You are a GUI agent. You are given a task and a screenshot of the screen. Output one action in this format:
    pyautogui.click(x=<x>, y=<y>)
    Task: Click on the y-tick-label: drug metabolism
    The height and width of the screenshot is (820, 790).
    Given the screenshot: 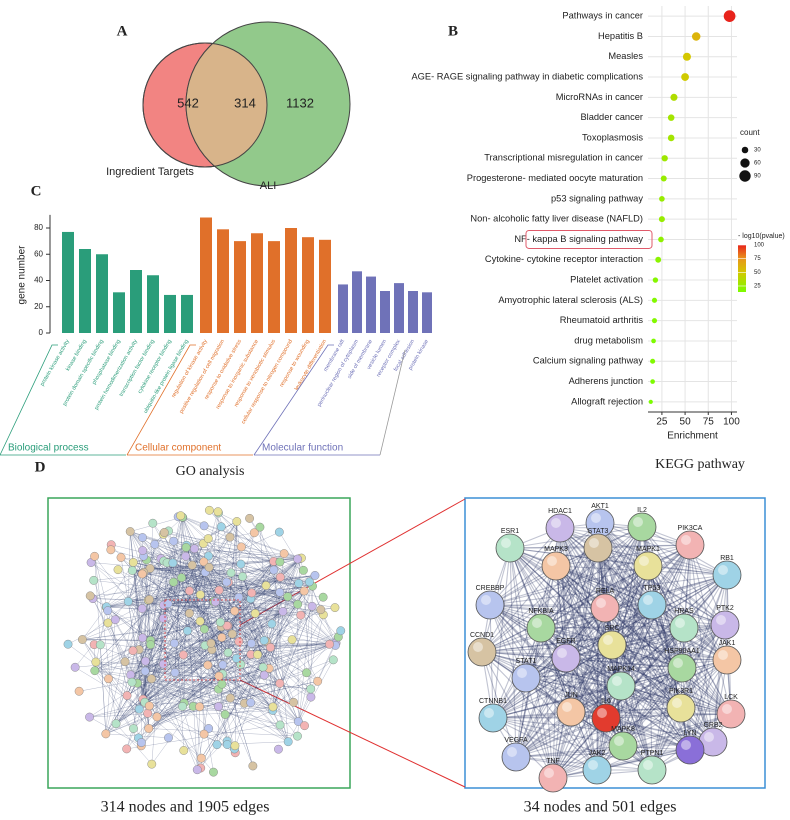 What is the action you would take?
    pyautogui.click(x=608, y=340)
    